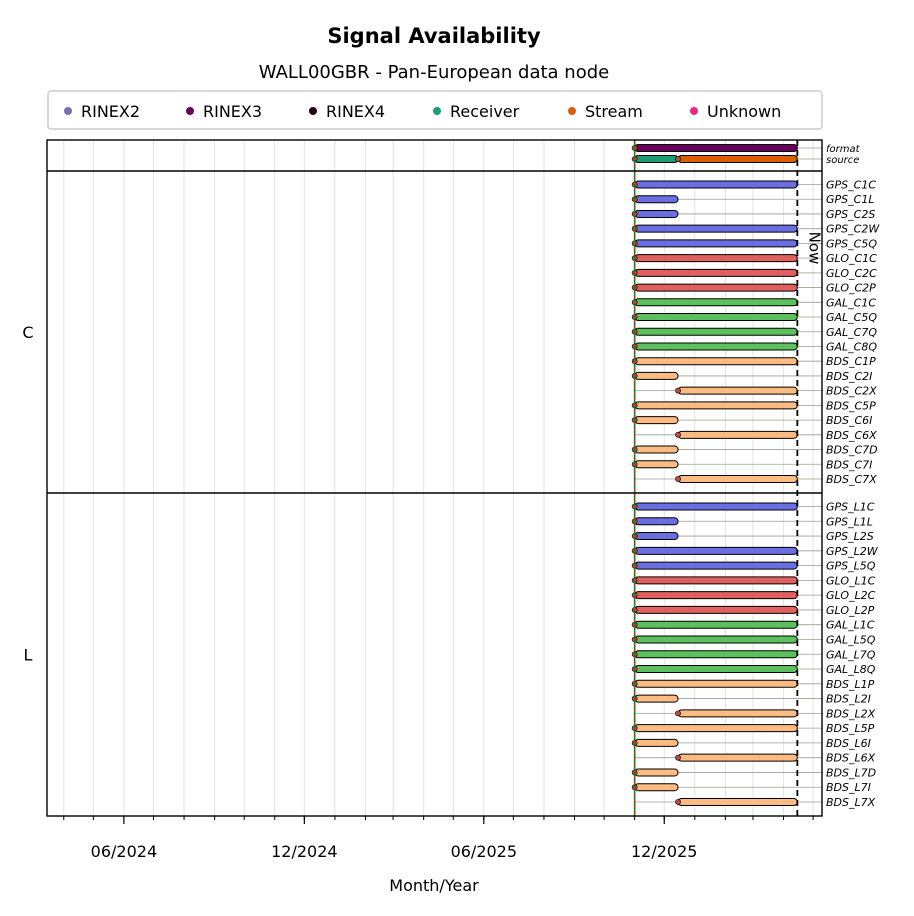 This screenshot has height=916, width=914. Describe the element at coordinates (434, 885) in the screenshot. I see `x-axis-label: Month/Year` at that location.